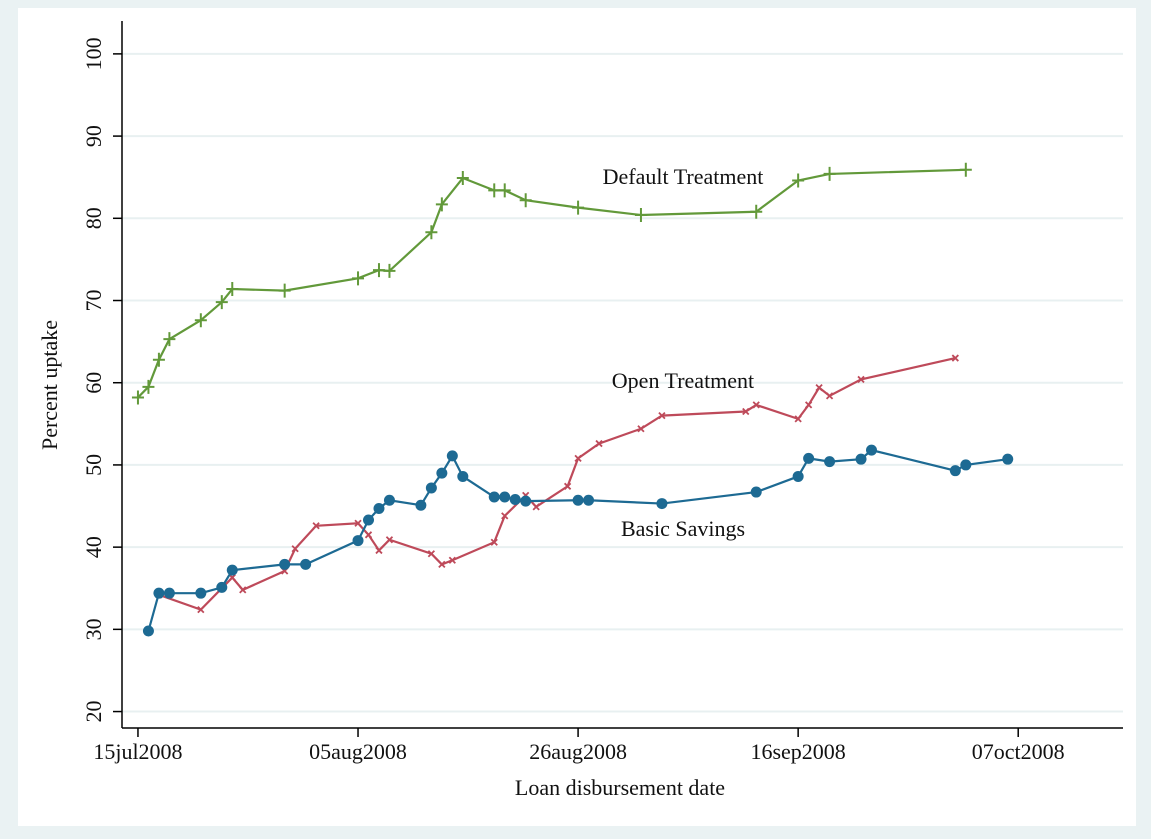 Image resolution: width=1151 pixels, height=839 pixels. Describe the element at coordinates (1018, 751) in the screenshot. I see `x-tick-label: 07oct2008` at that location.